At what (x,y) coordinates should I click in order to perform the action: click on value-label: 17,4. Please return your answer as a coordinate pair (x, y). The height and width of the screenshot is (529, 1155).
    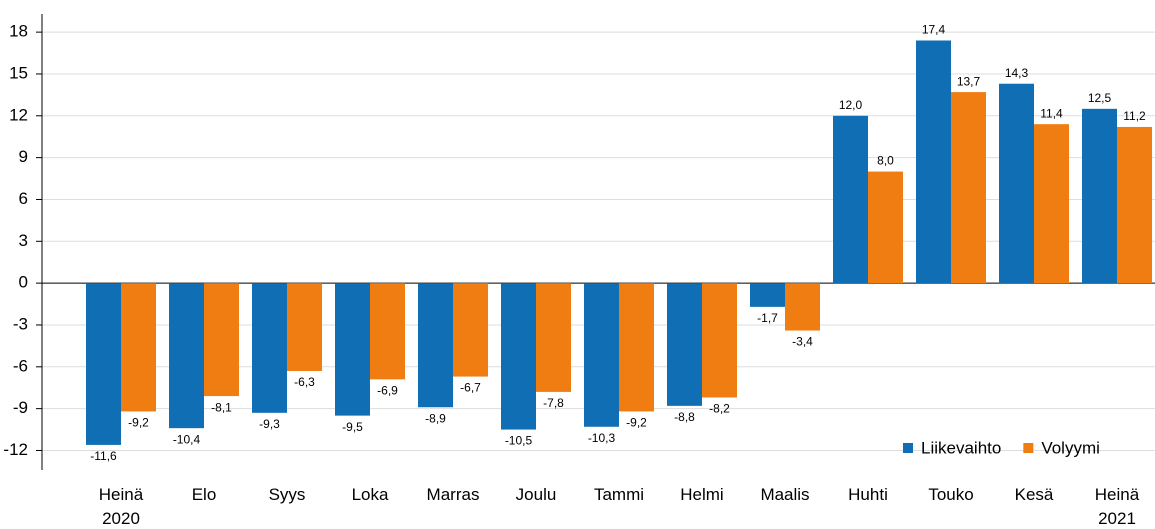
    Looking at the image, I should click on (934, 30).